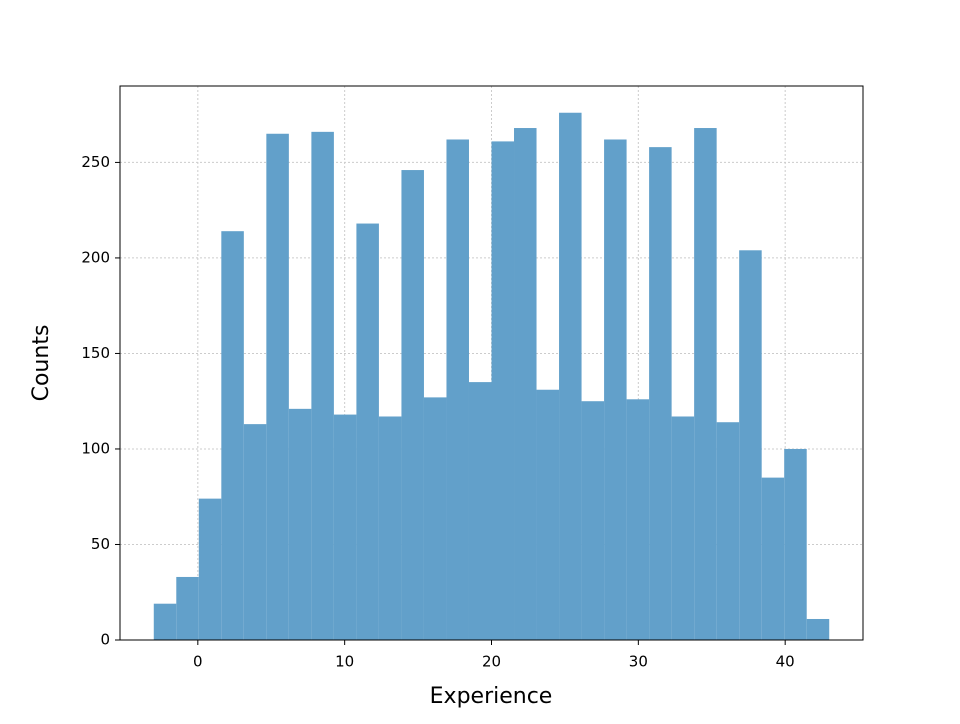 The height and width of the screenshot is (724, 960). I want to click on x-axis-label: Experience, so click(491, 696).